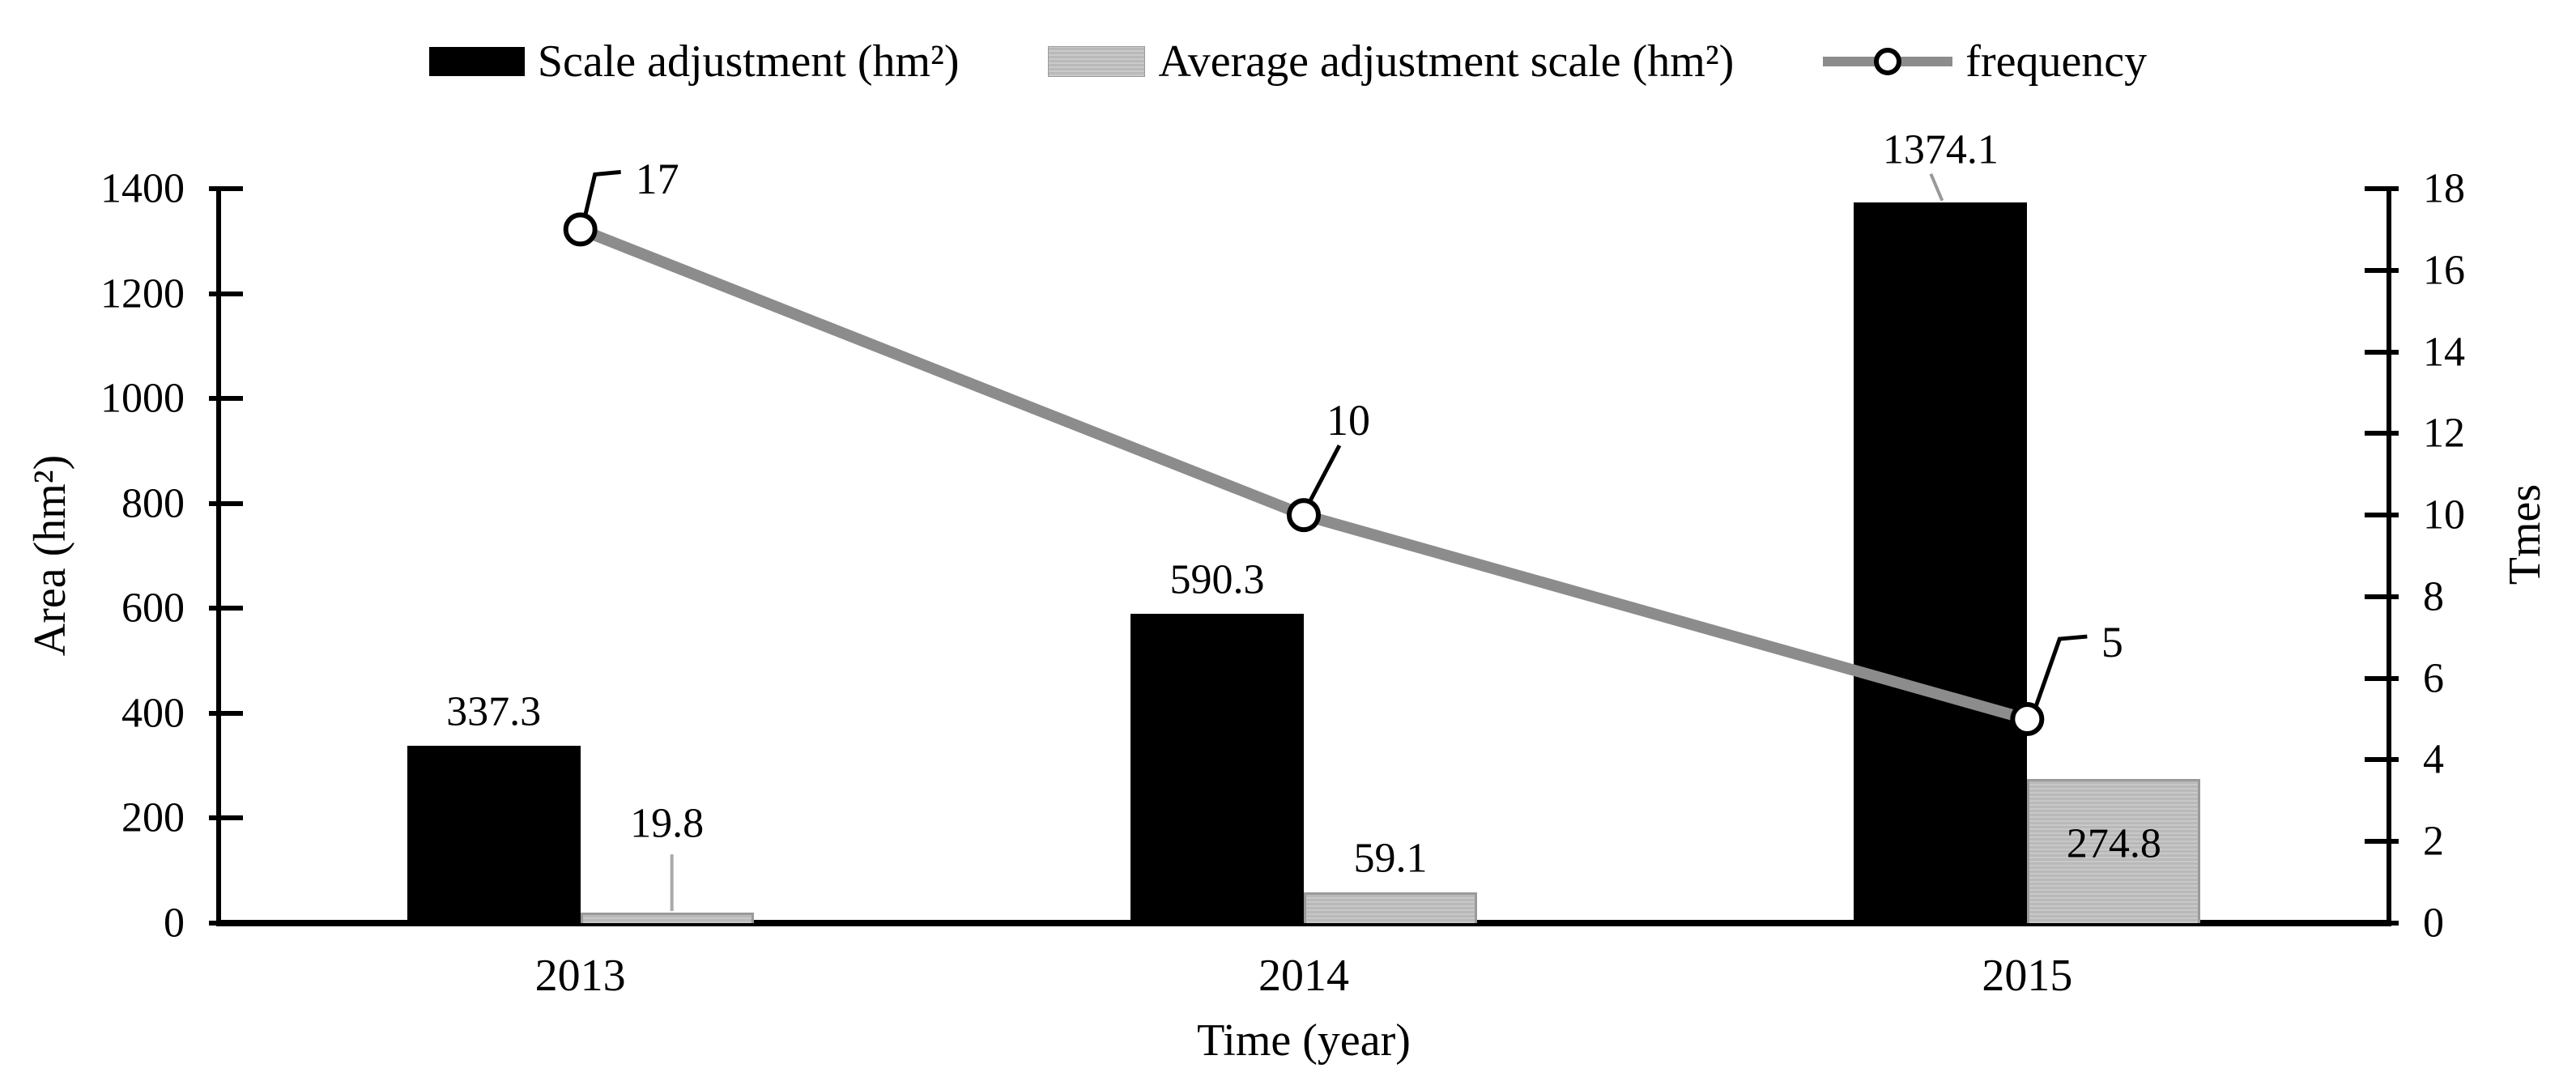 The image size is (2576, 1081). What do you see at coordinates (1304, 1040) in the screenshot?
I see `x-axis-title: Time (year)` at bounding box center [1304, 1040].